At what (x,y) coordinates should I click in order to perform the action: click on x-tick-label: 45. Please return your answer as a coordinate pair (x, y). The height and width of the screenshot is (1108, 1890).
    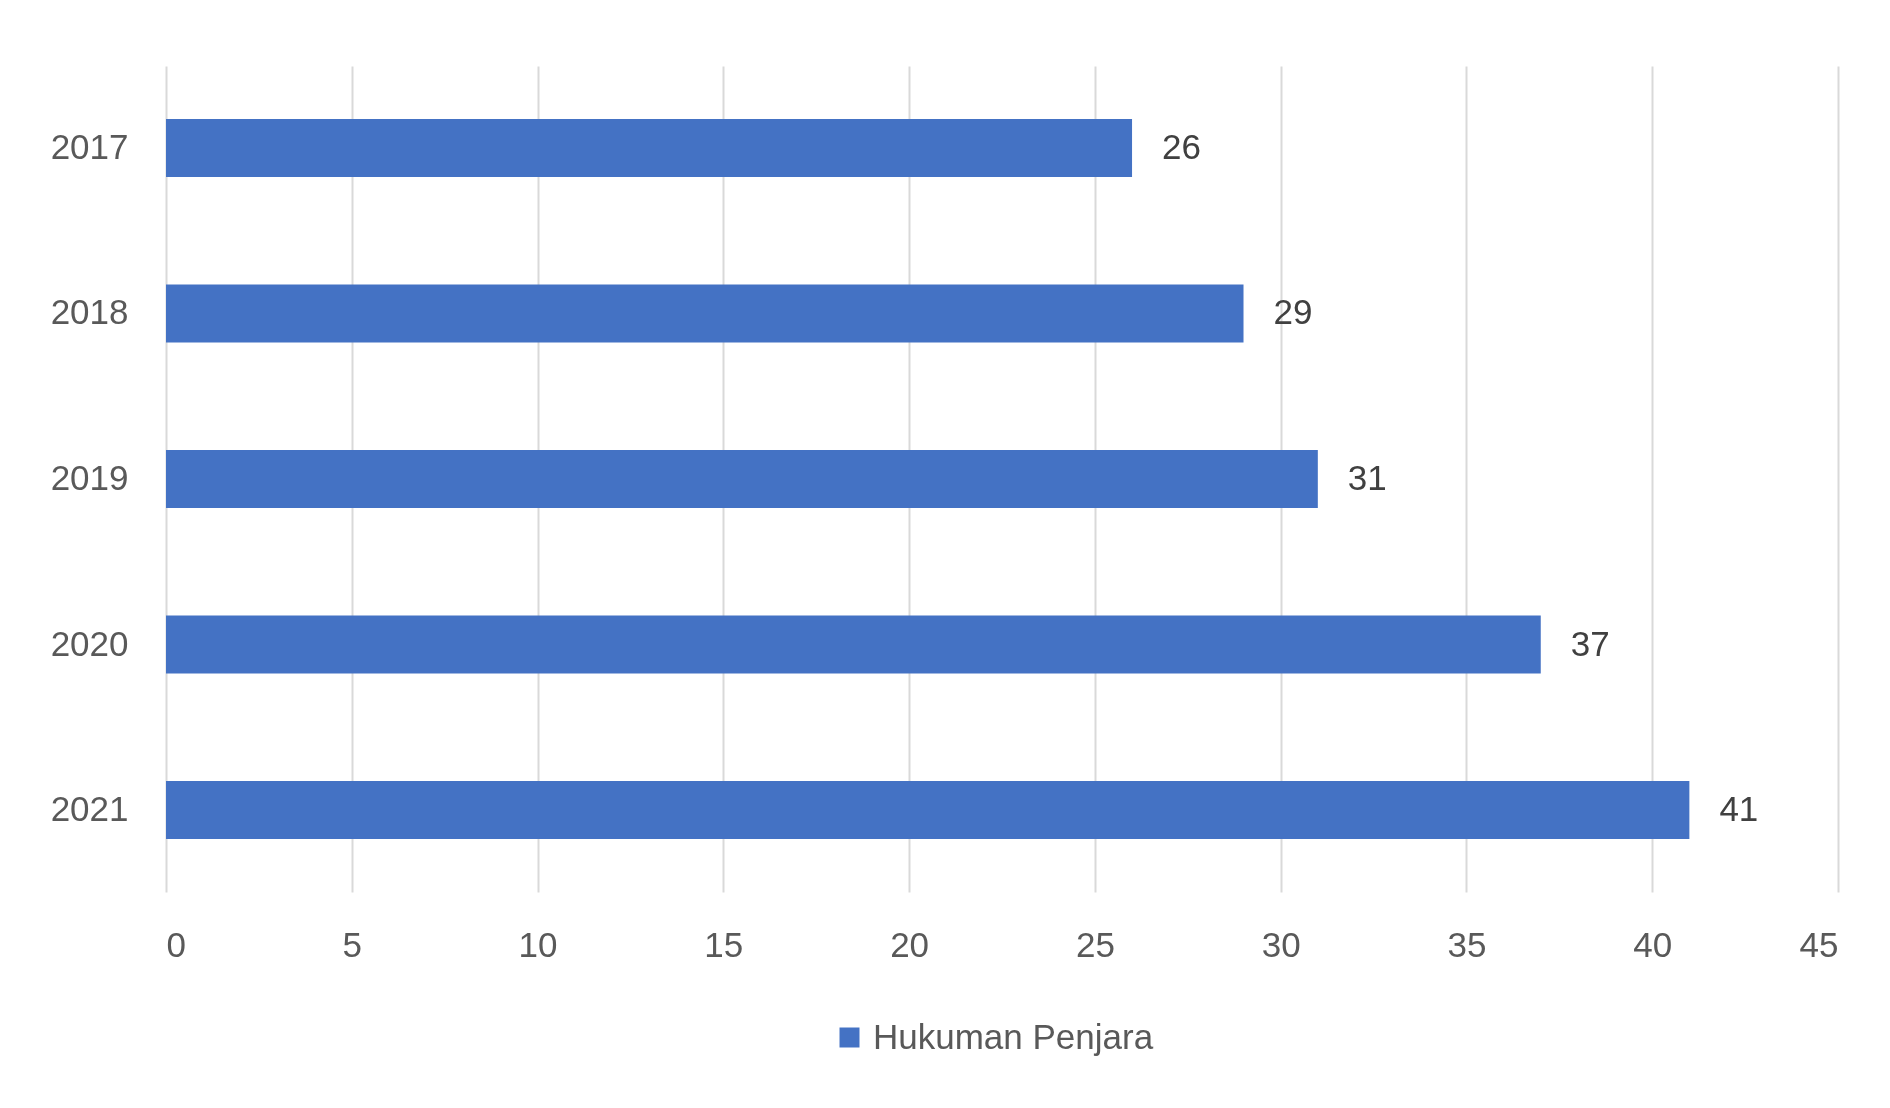
    Looking at the image, I should click on (1819, 944).